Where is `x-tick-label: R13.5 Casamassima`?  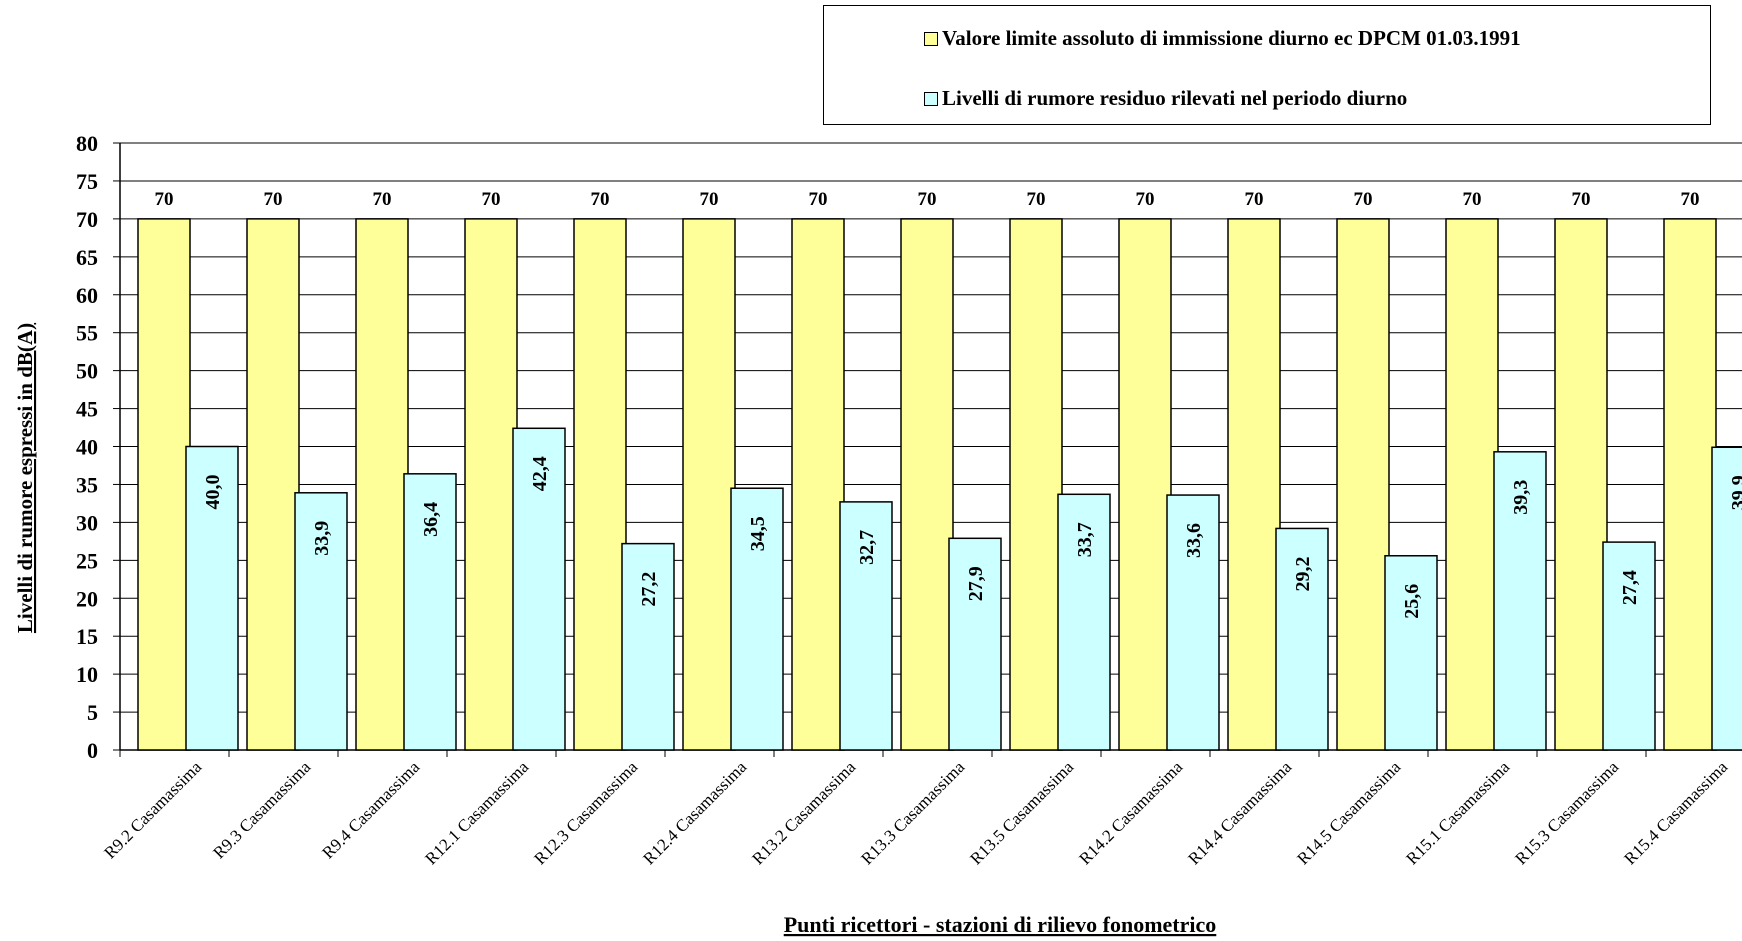
x-tick-label: R13.5 Casamassima is located at coordinates (1021, 812).